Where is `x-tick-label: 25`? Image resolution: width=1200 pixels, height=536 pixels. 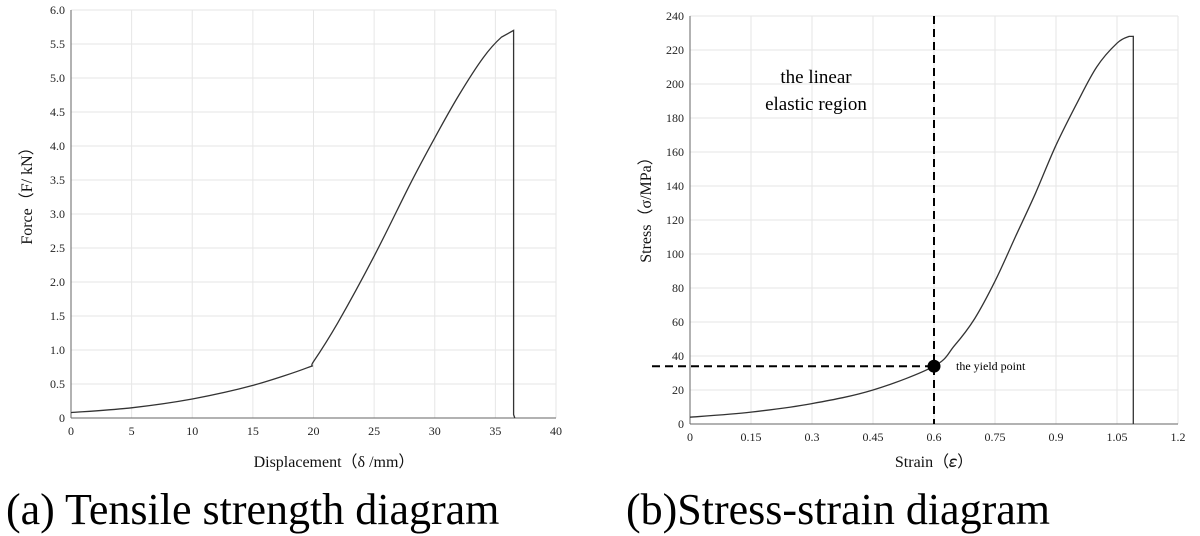
x-tick-label: 25 is located at coordinates (374, 431).